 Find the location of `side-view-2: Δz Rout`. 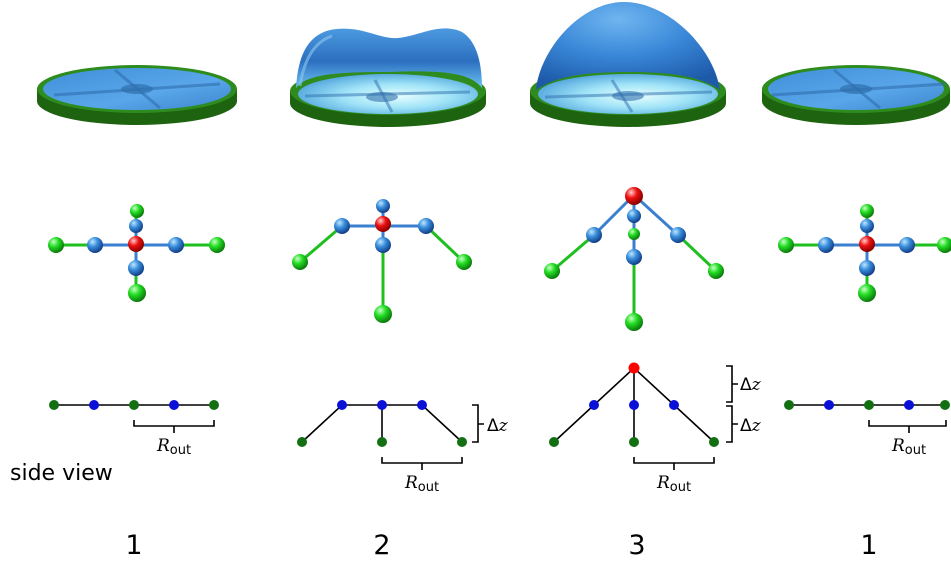

side-view-2: Δz Rout is located at coordinates (403, 447).